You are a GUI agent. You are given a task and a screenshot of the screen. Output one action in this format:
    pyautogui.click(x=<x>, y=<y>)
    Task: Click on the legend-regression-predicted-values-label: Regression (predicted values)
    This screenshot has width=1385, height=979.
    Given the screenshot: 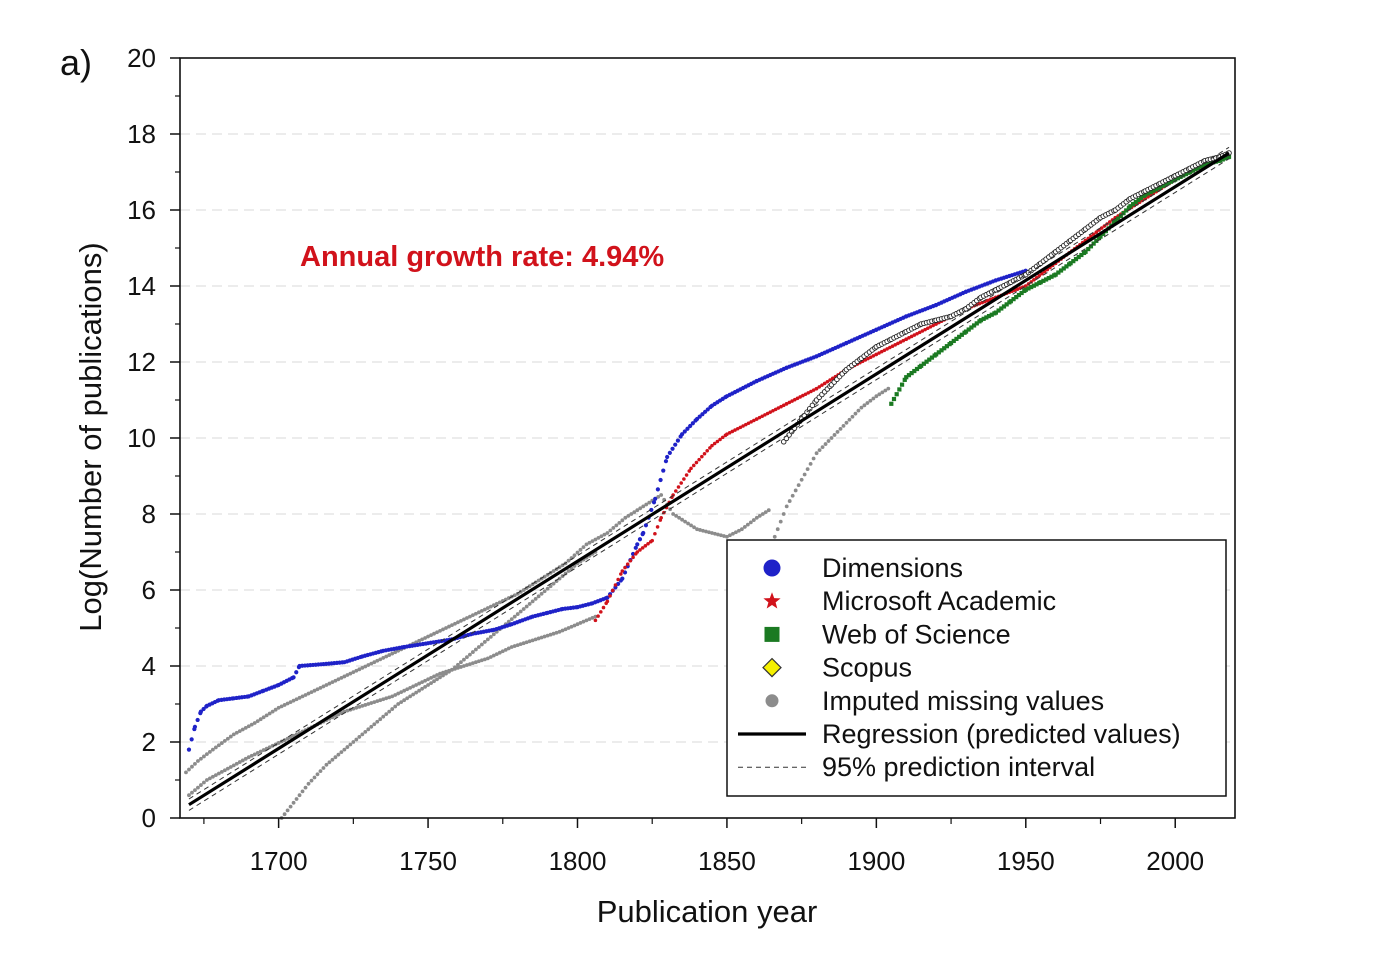 What is the action you would take?
    pyautogui.click(x=1001, y=734)
    